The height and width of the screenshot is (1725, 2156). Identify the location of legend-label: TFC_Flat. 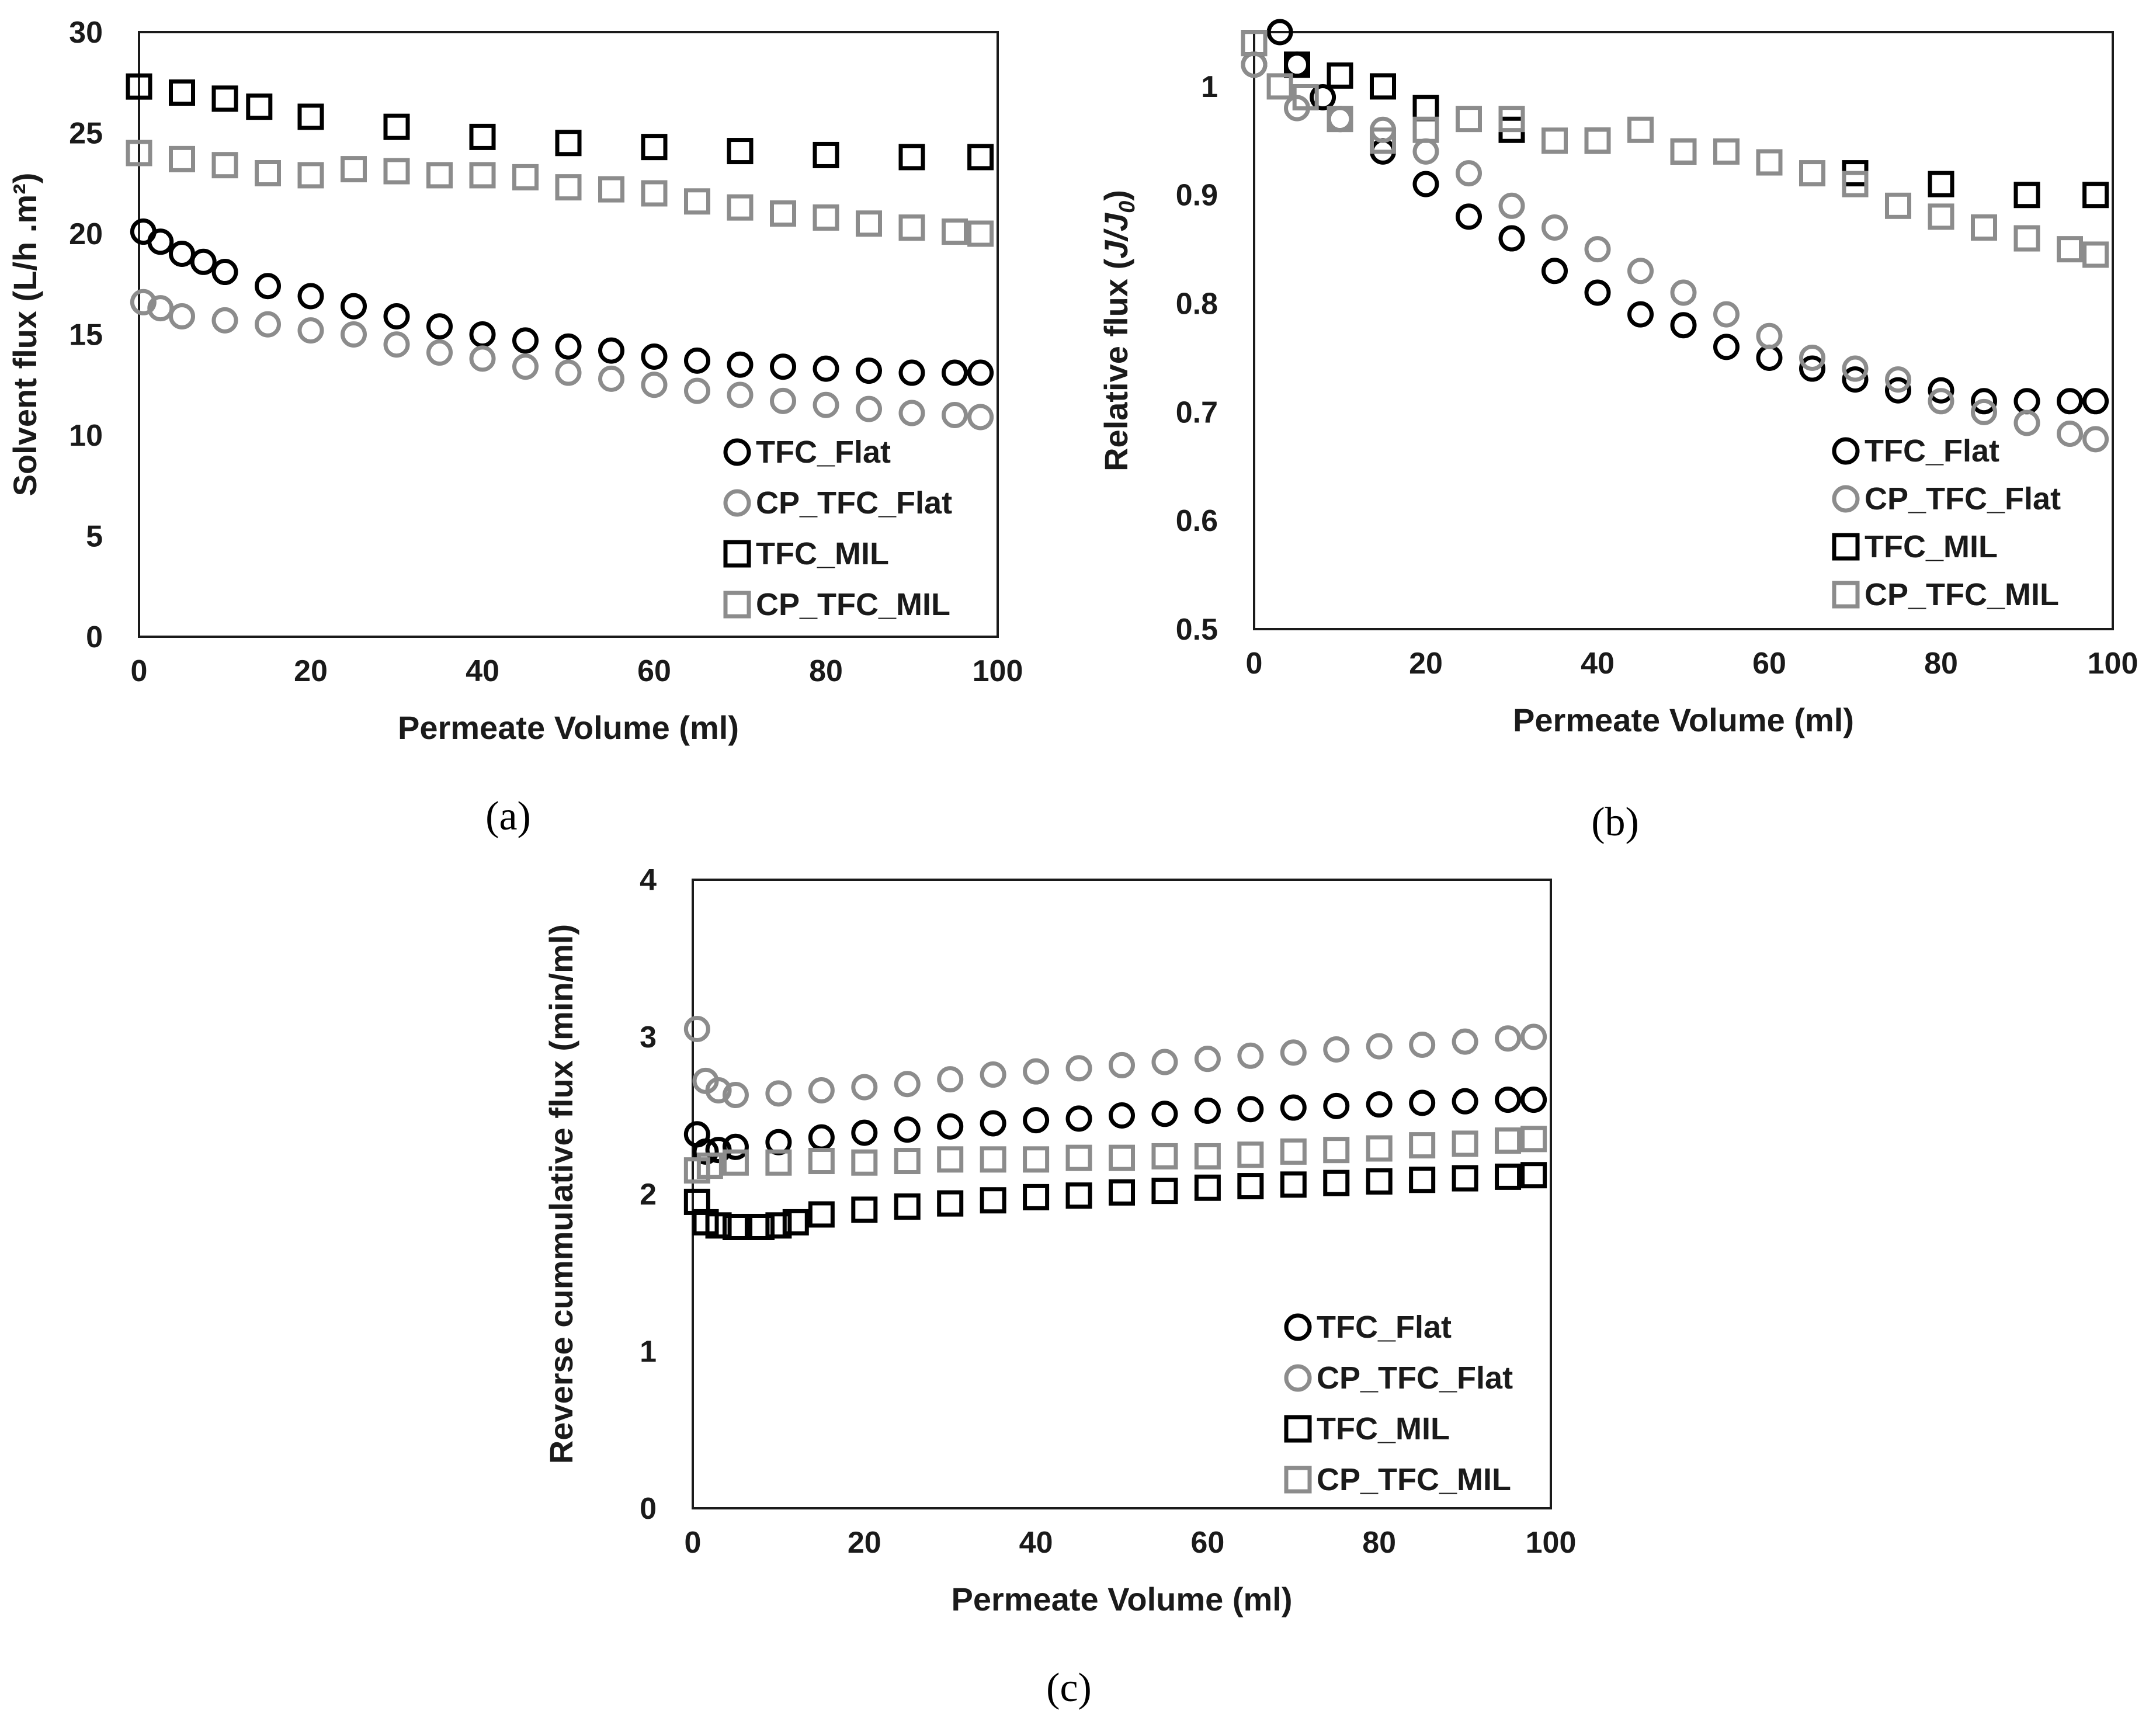
(823, 452).